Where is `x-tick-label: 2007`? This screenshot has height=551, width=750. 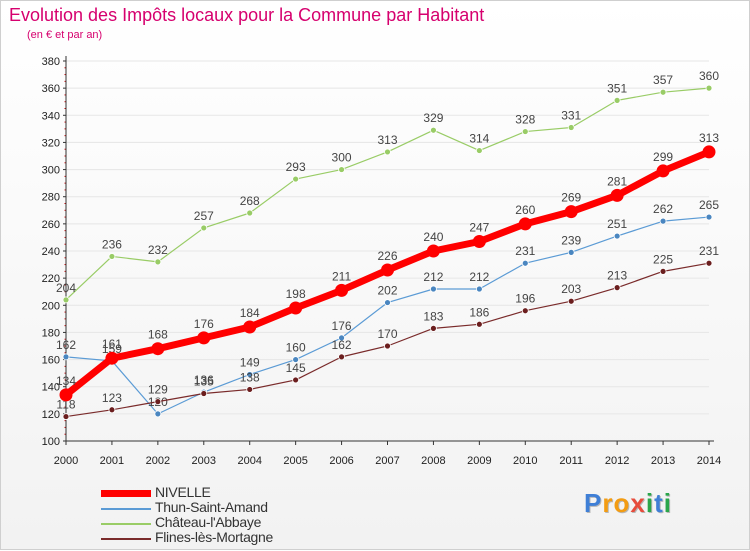
x-tick-label: 2007 is located at coordinates (387, 461).